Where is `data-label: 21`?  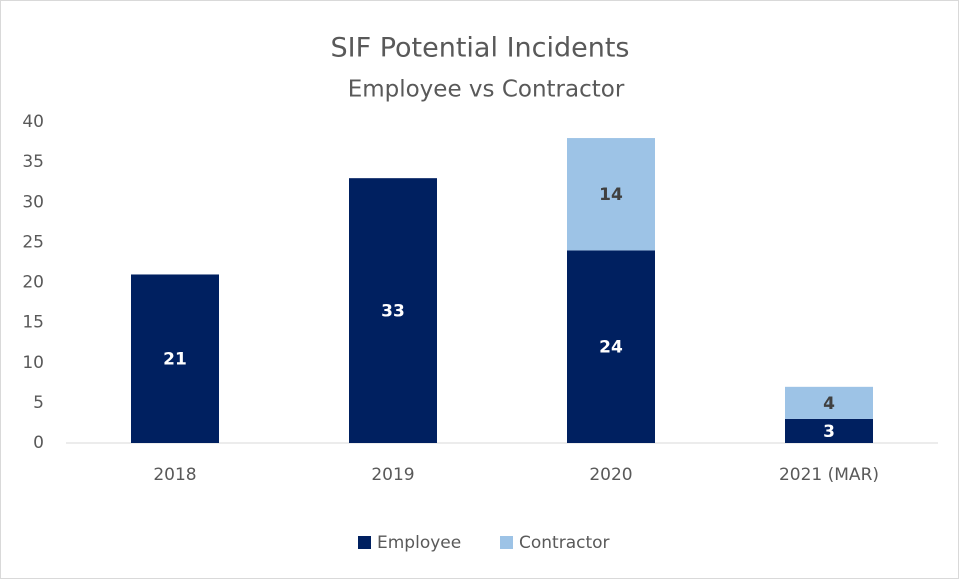
data-label: 21 is located at coordinates (175, 360).